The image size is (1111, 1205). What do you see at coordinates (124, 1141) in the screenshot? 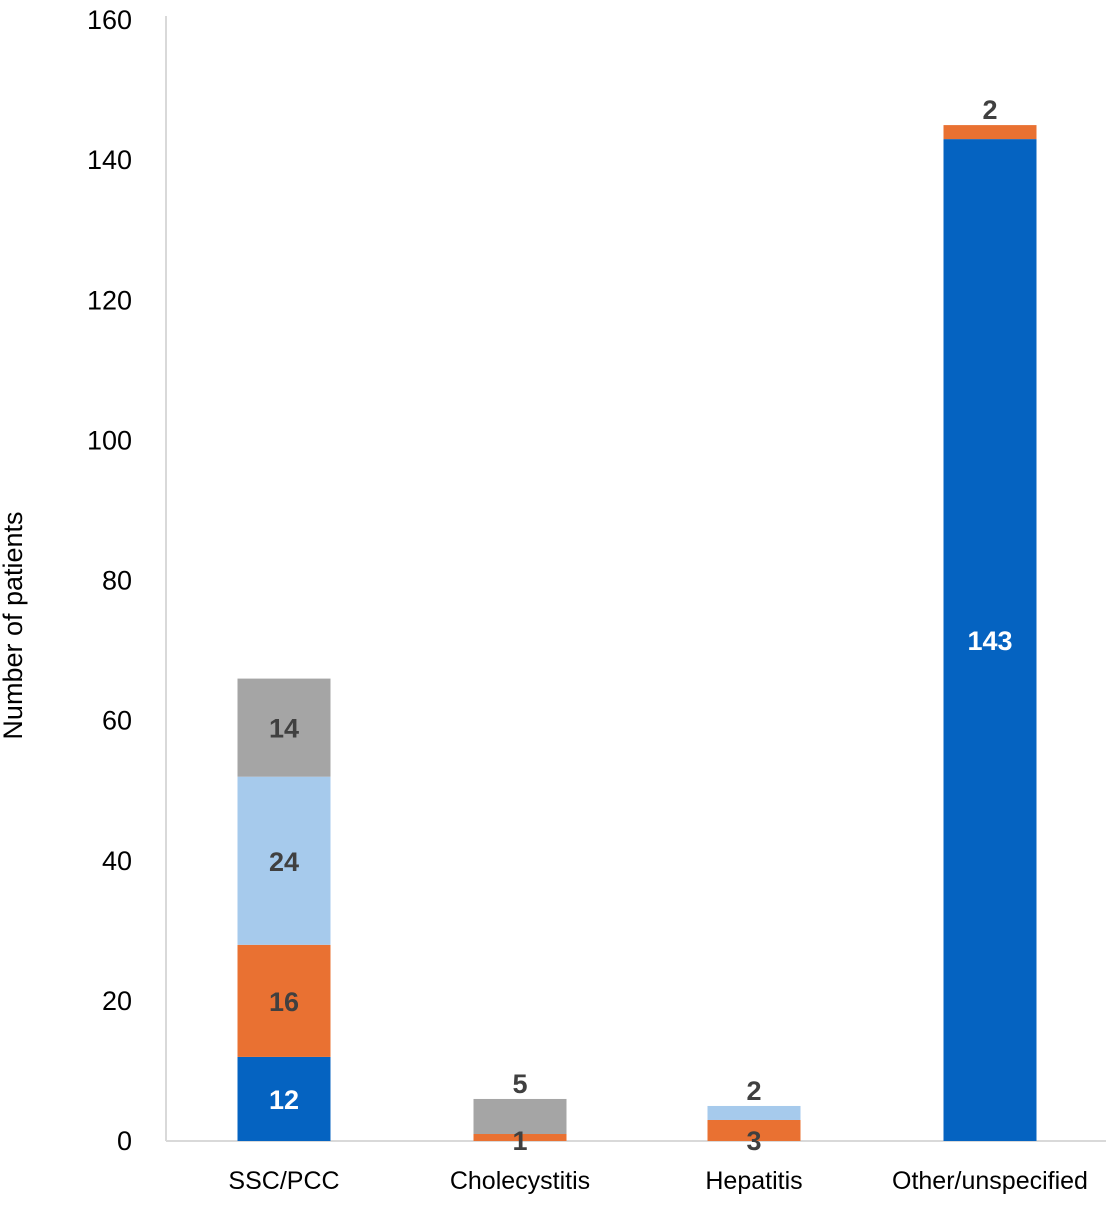
I see `y-tick-label: 0` at bounding box center [124, 1141].